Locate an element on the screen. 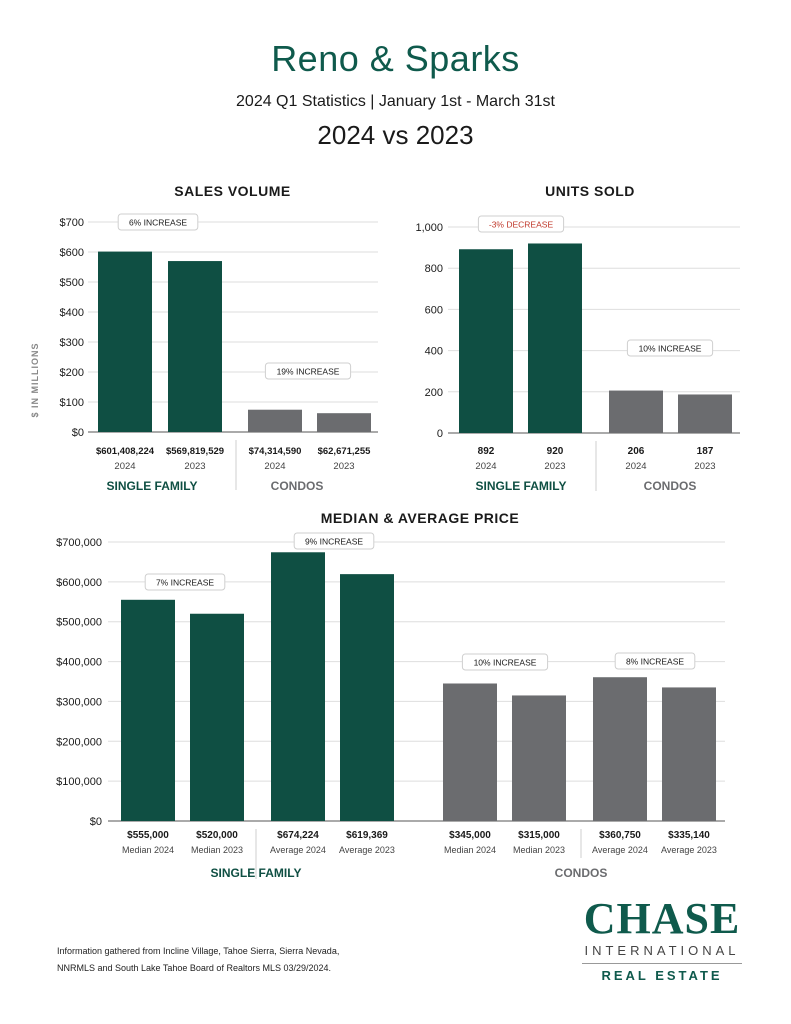  bar-value-label: 920 is located at coordinates (555, 451).